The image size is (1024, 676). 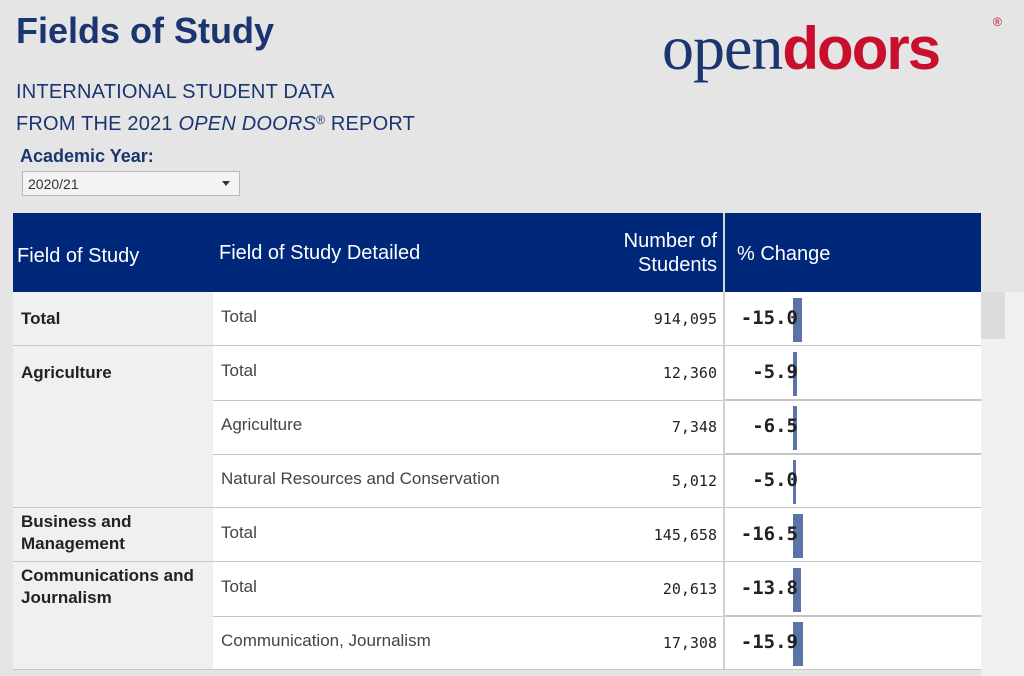 I want to click on header-field-of-study: Field of Study, so click(x=78, y=256).